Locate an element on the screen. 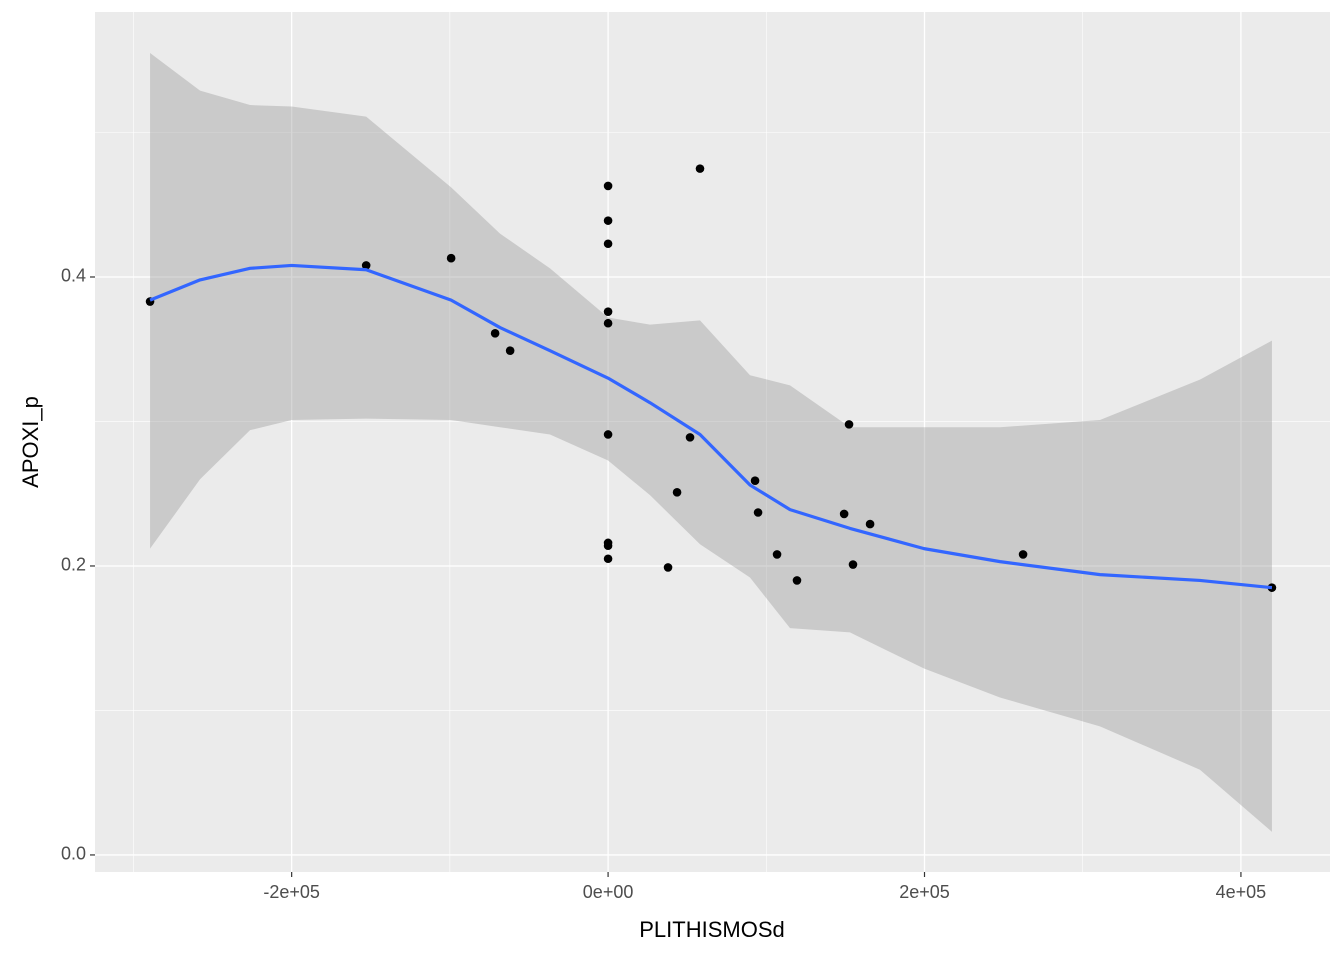 The width and height of the screenshot is (1344, 960). x-tick-label: 2e+05 is located at coordinates (924, 892).